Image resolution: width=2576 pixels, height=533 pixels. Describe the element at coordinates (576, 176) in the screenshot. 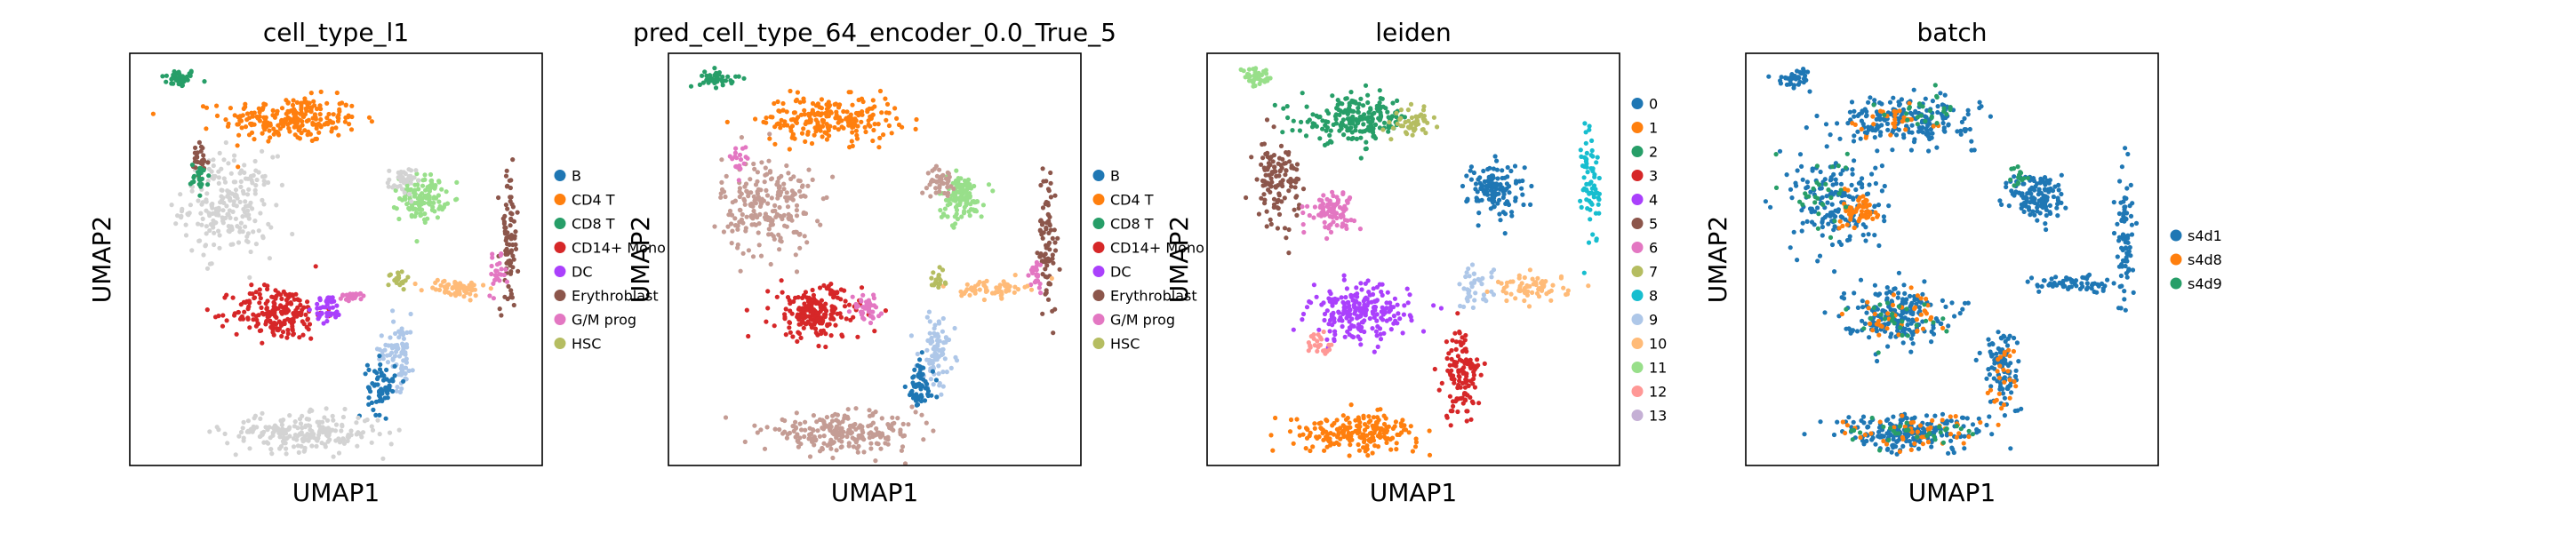

I see `legend-label: B` at that location.